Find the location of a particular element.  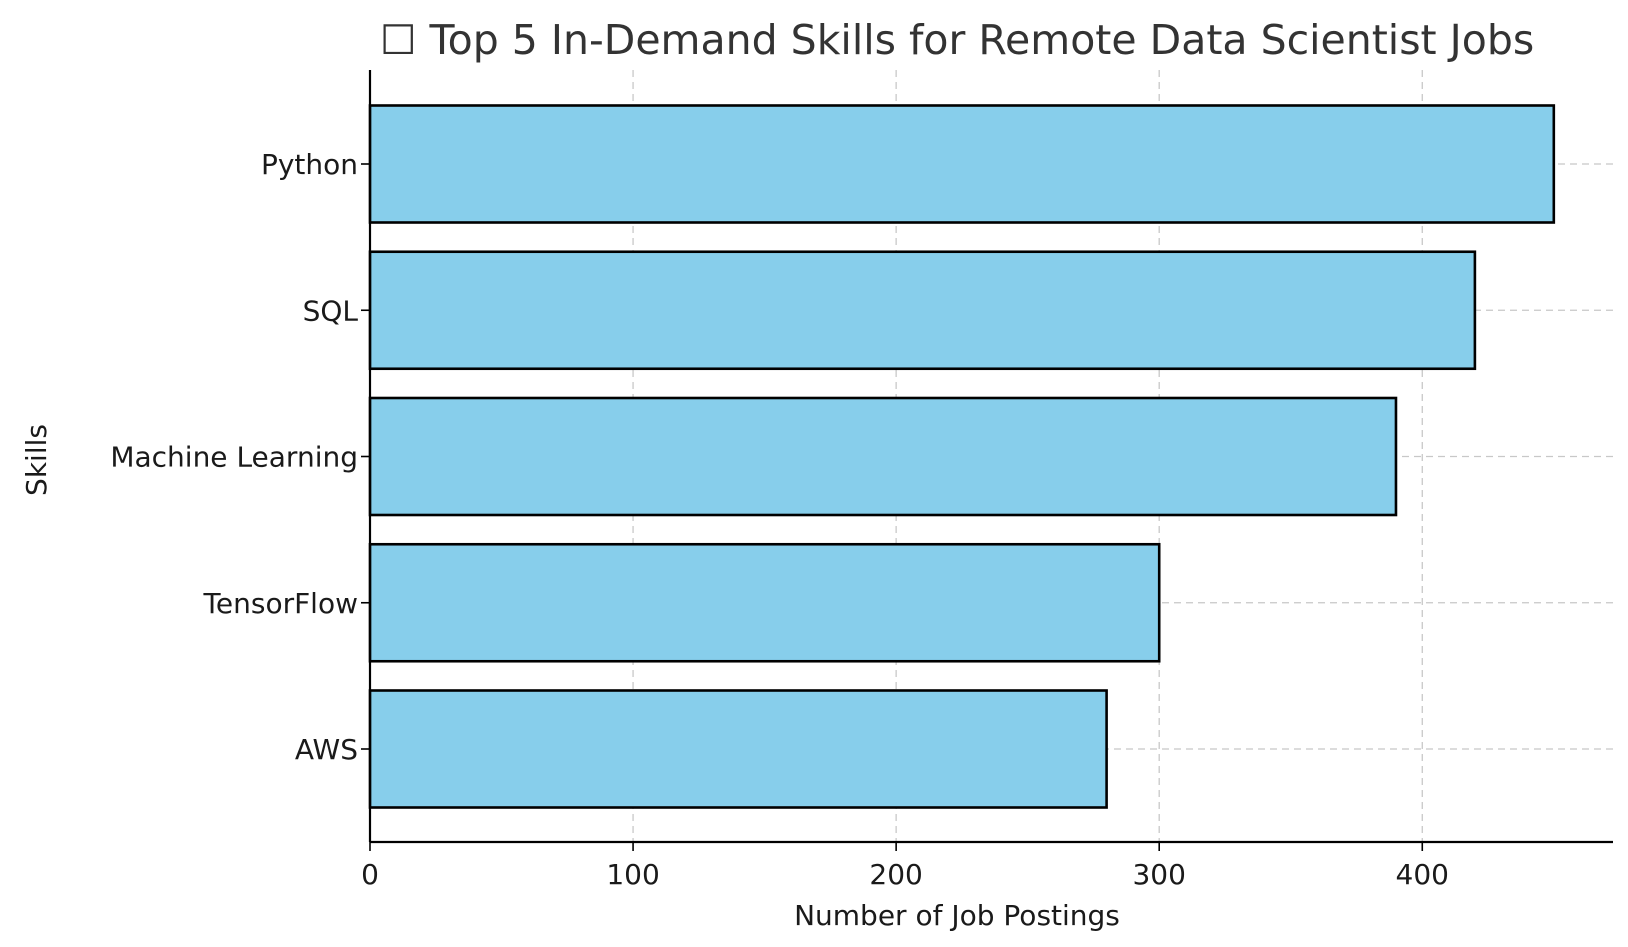

bar-tensorflow is located at coordinates (764, 602).